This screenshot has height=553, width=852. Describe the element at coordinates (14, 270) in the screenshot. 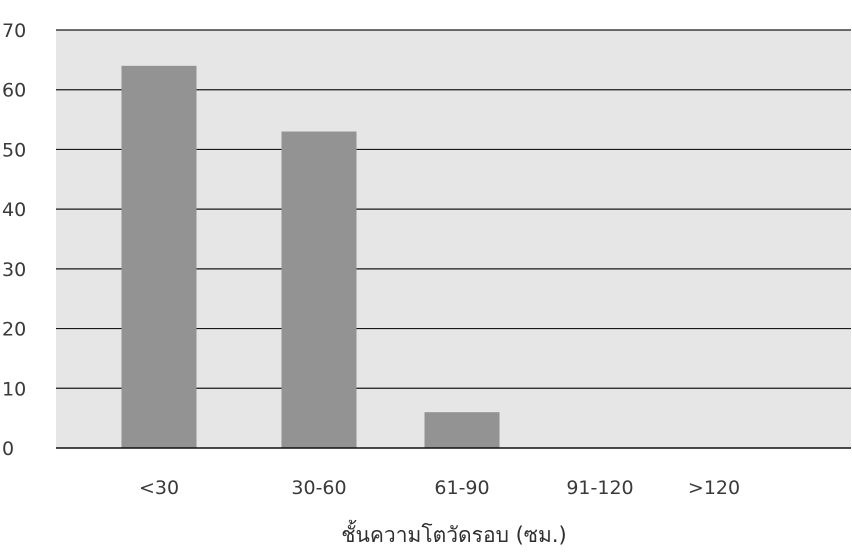

I see `y-tick-label: 30` at that location.